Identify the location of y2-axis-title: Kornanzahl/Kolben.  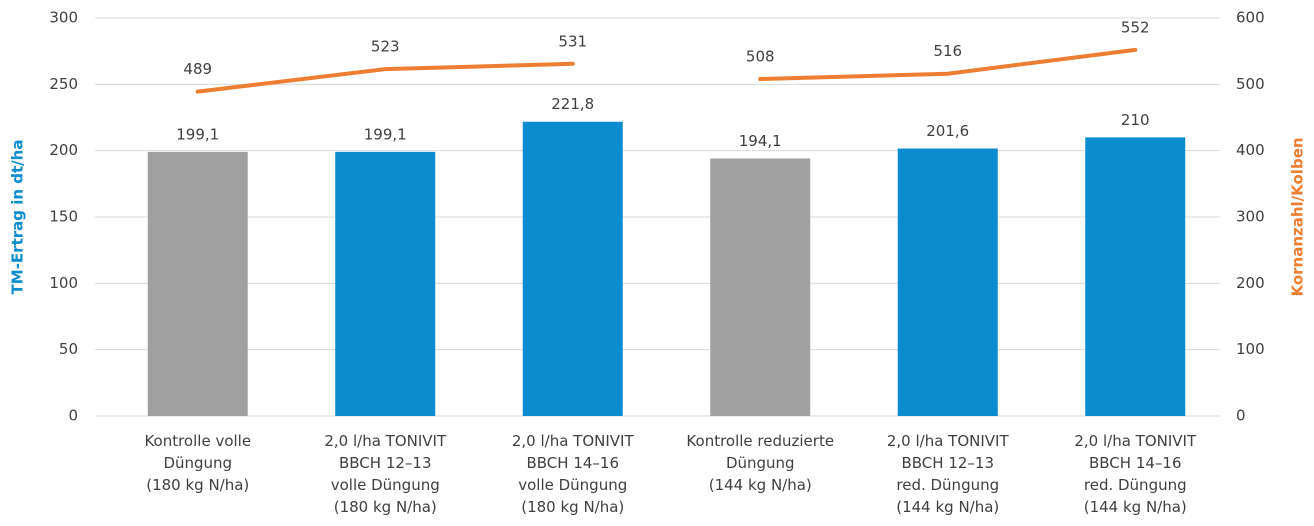
(1298, 216).